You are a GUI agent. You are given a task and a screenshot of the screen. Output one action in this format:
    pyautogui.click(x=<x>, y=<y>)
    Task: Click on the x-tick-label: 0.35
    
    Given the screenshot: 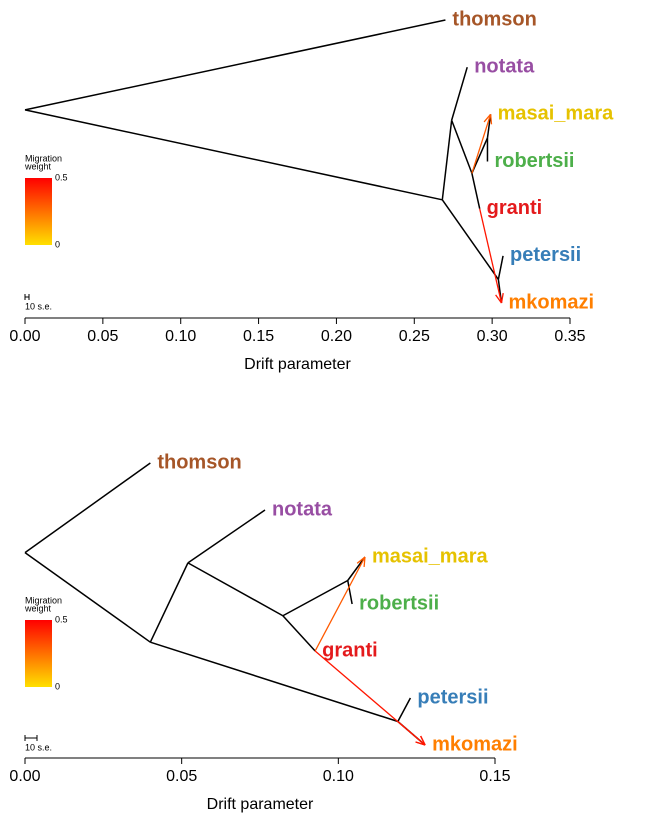 What is the action you would take?
    pyautogui.click(x=569, y=336)
    